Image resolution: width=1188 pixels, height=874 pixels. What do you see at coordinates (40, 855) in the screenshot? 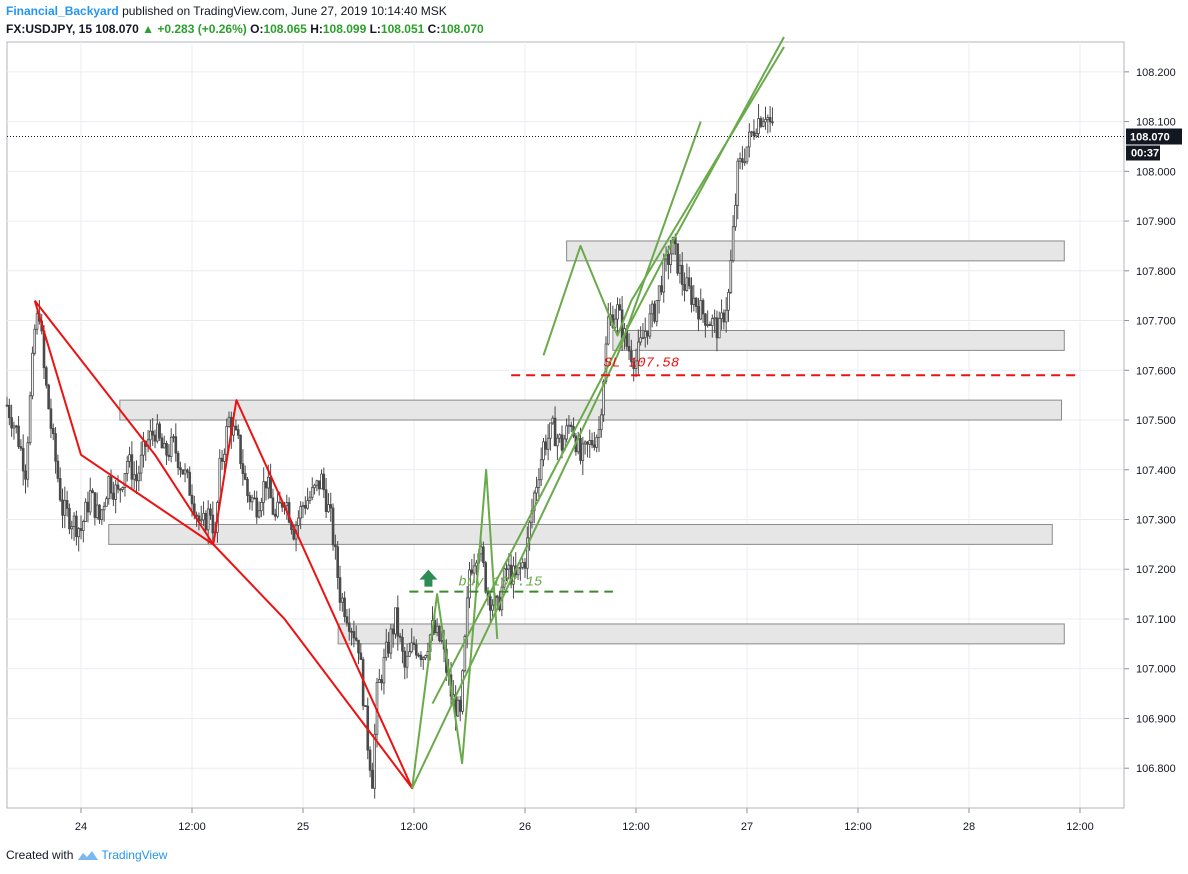
I see `created-with-text: Created with` at bounding box center [40, 855].